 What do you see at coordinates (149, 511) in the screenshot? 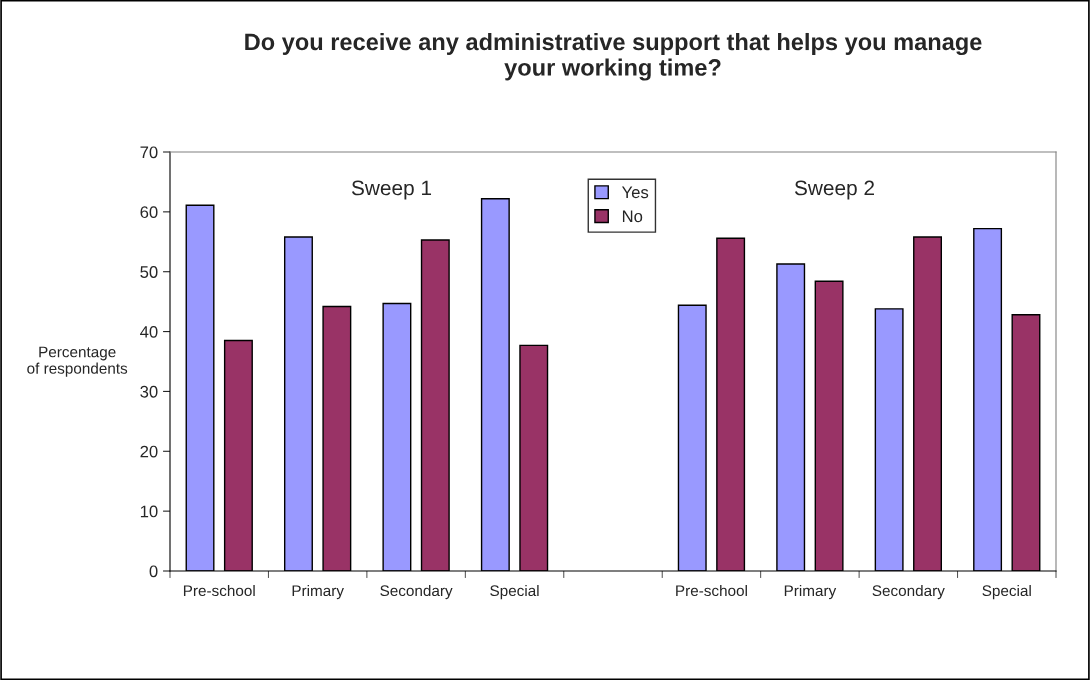
I see `y-tick-label: 10` at bounding box center [149, 511].